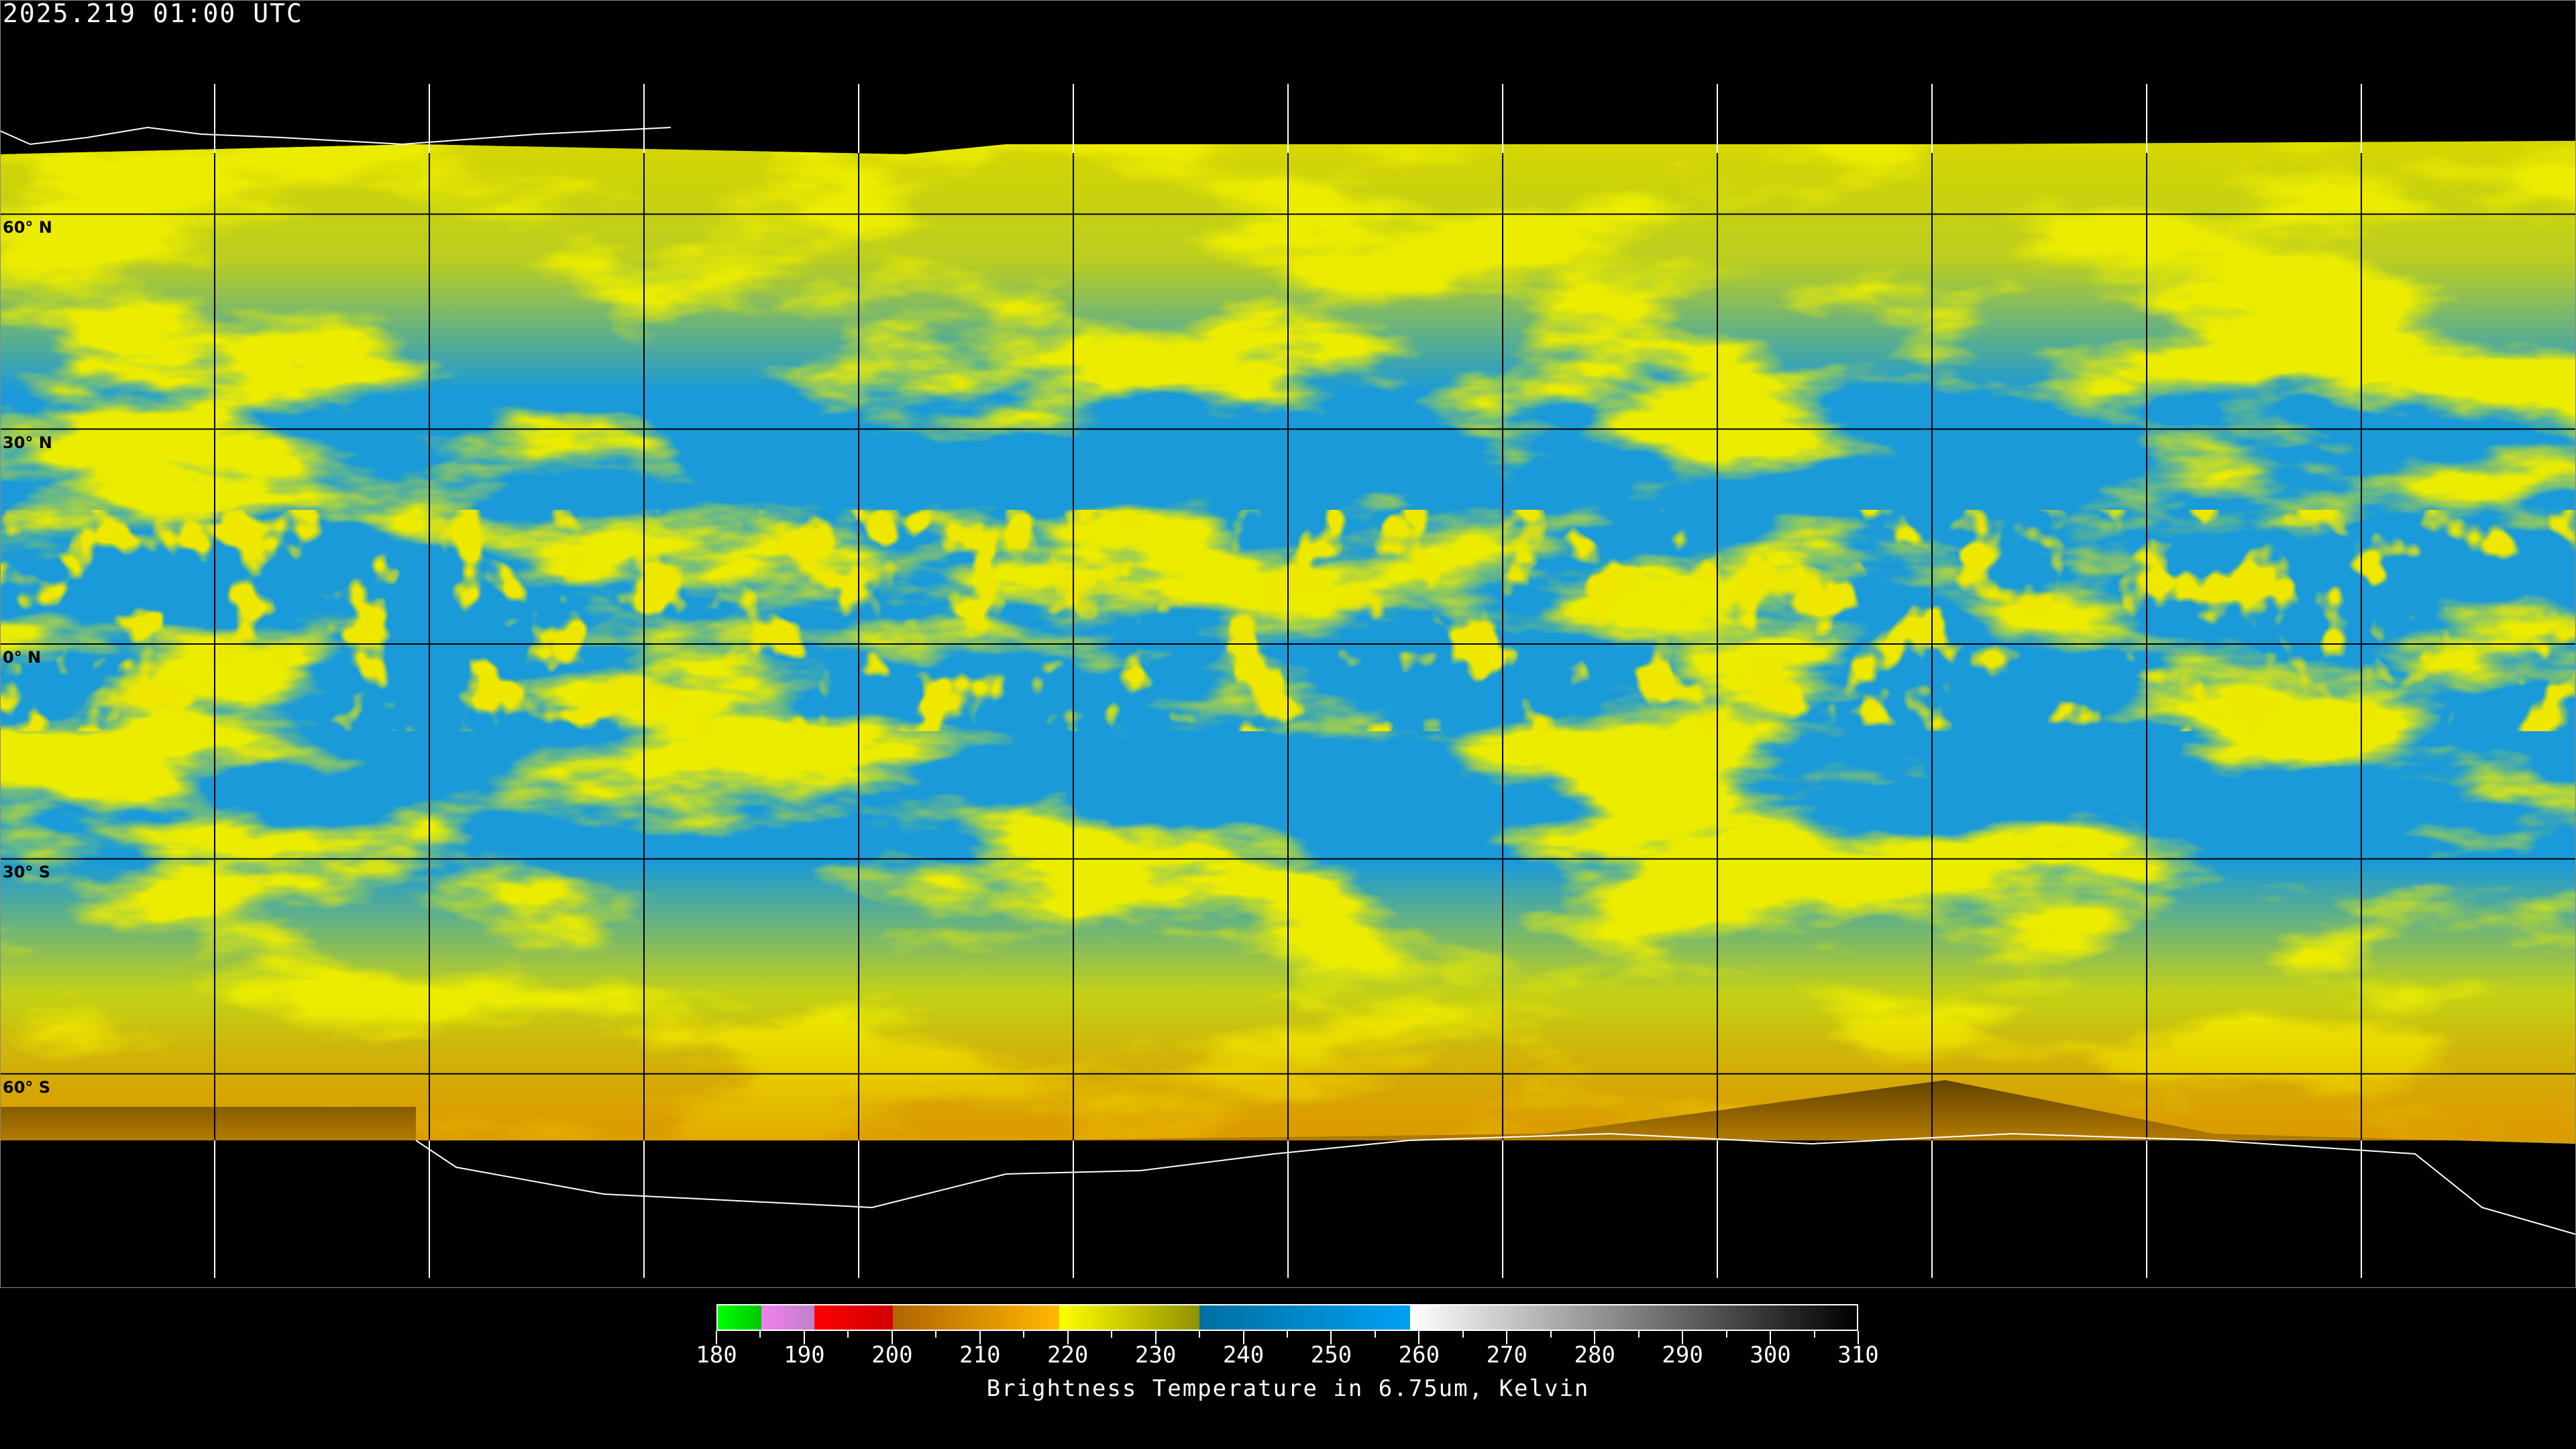 The width and height of the screenshot is (2576, 1449). Describe the element at coordinates (22, 657) in the screenshot. I see `latitude-label: 0° N` at that location.